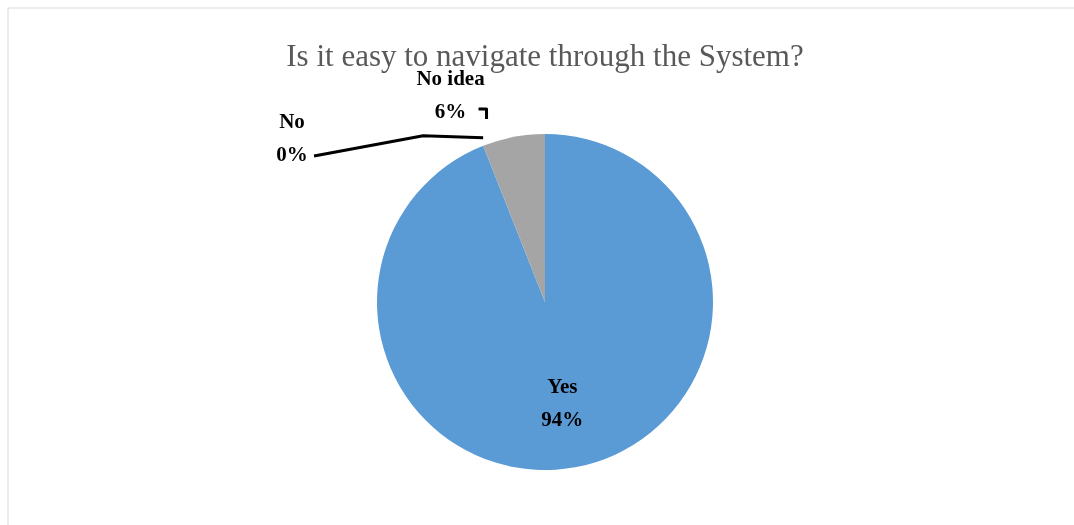 The height and width of the screenshot is (525, 1074). I want to click on text: 0%, so click(292, 154).